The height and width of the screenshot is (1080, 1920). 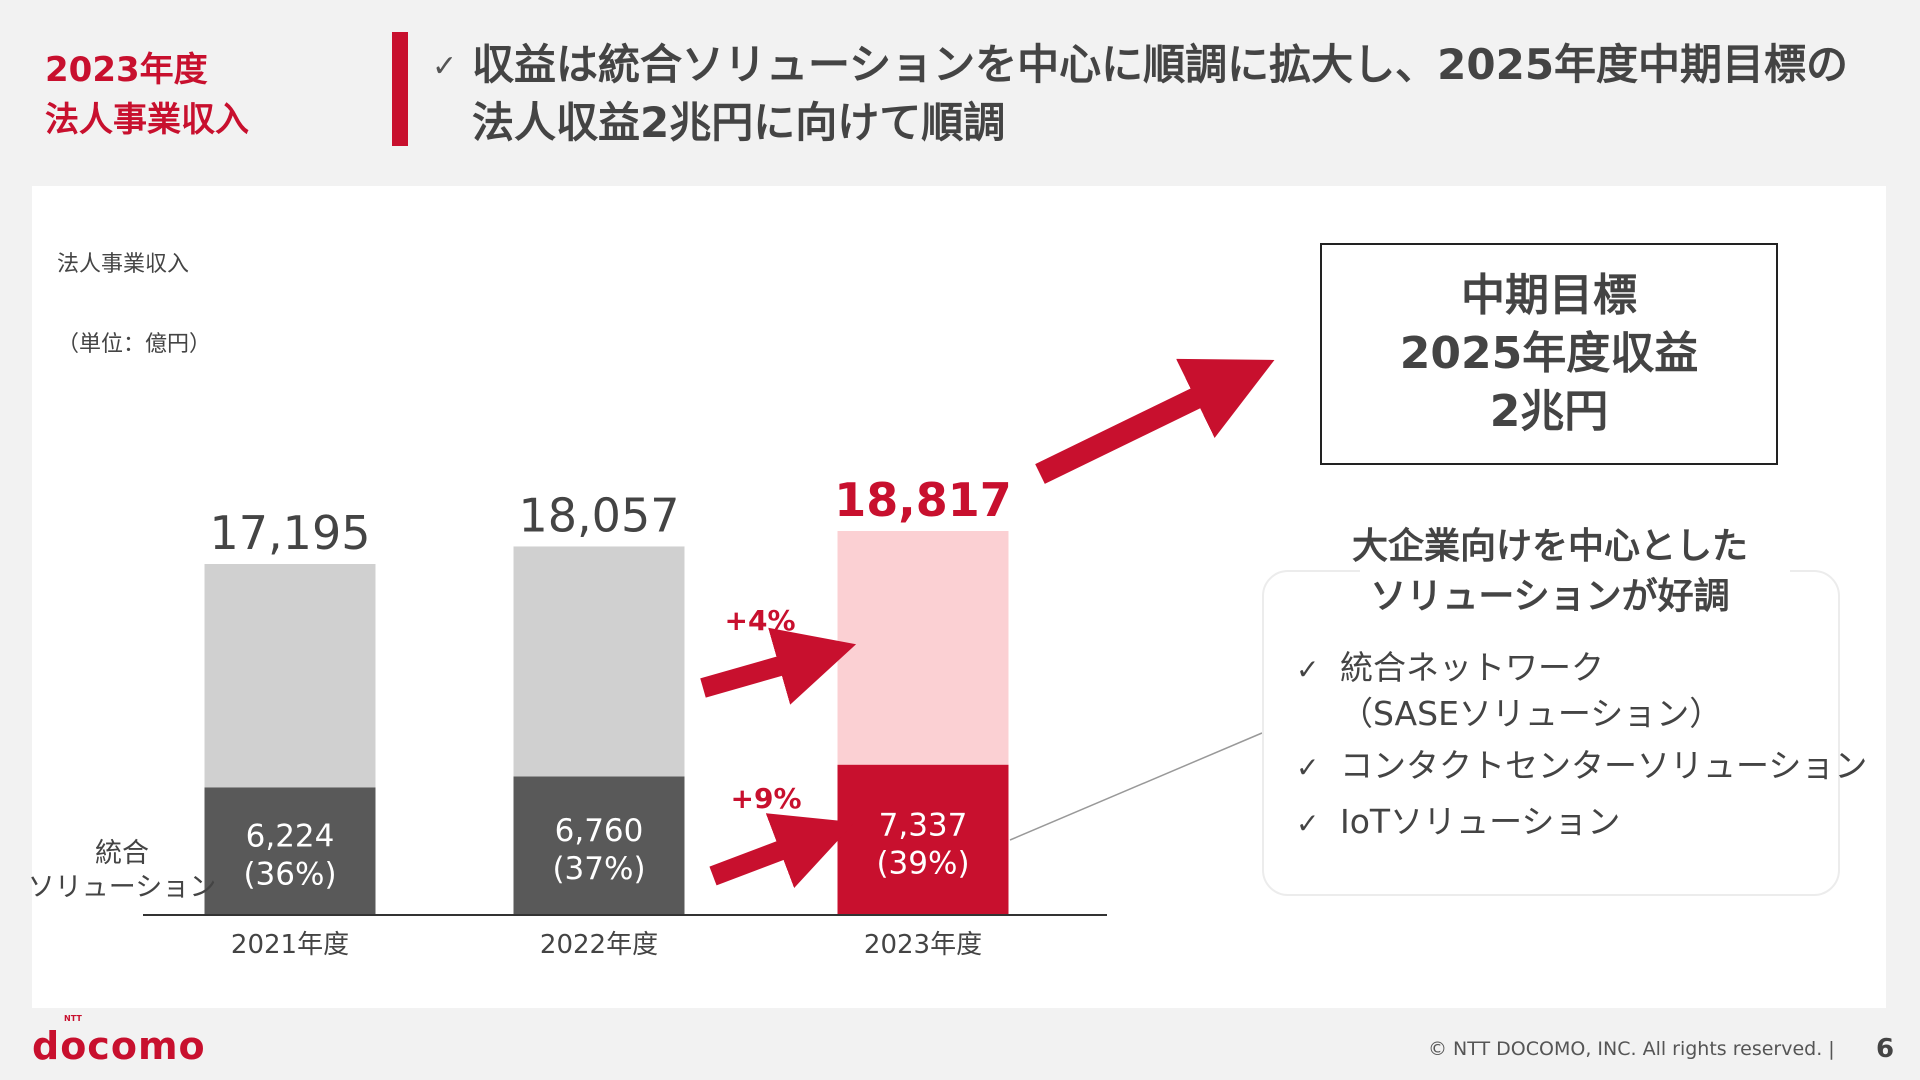 What do you see at coordinates (599, 831) in the screenshot?
I see `bar-value-label: 6,760` at bounding box center [599, 831].